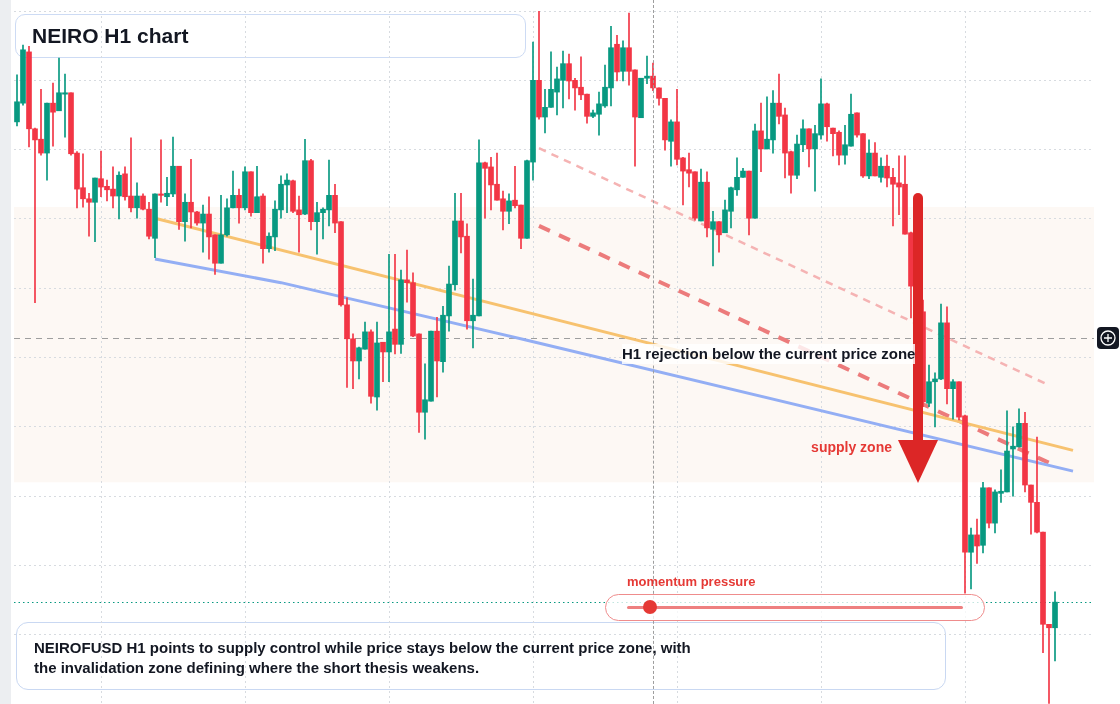  Describe the element at coordinates (769, 354) in the screenshot. I see `annotation: H1 rejection below the current price zone` at that location.